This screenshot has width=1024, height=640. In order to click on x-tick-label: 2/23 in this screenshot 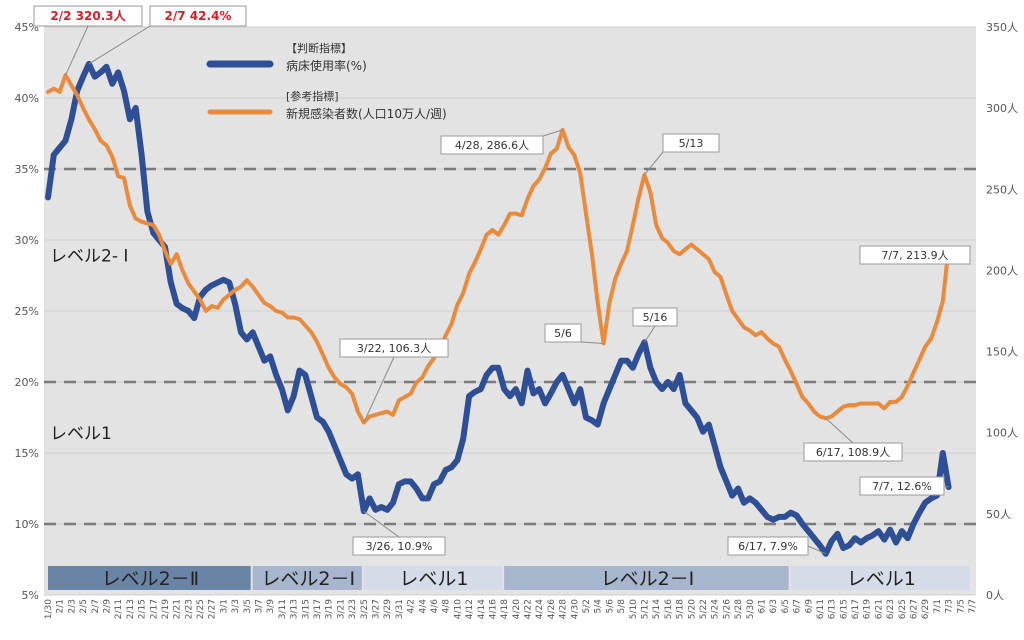, I will do `click(189, 609)`.